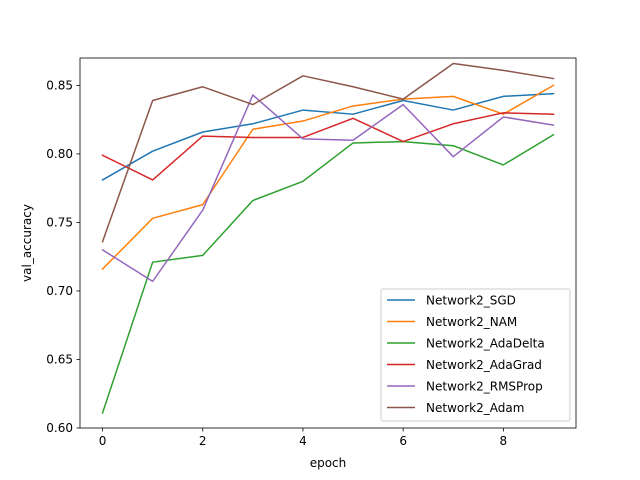  I want to click on y-tick-label: 0.60, so click(59, 428).